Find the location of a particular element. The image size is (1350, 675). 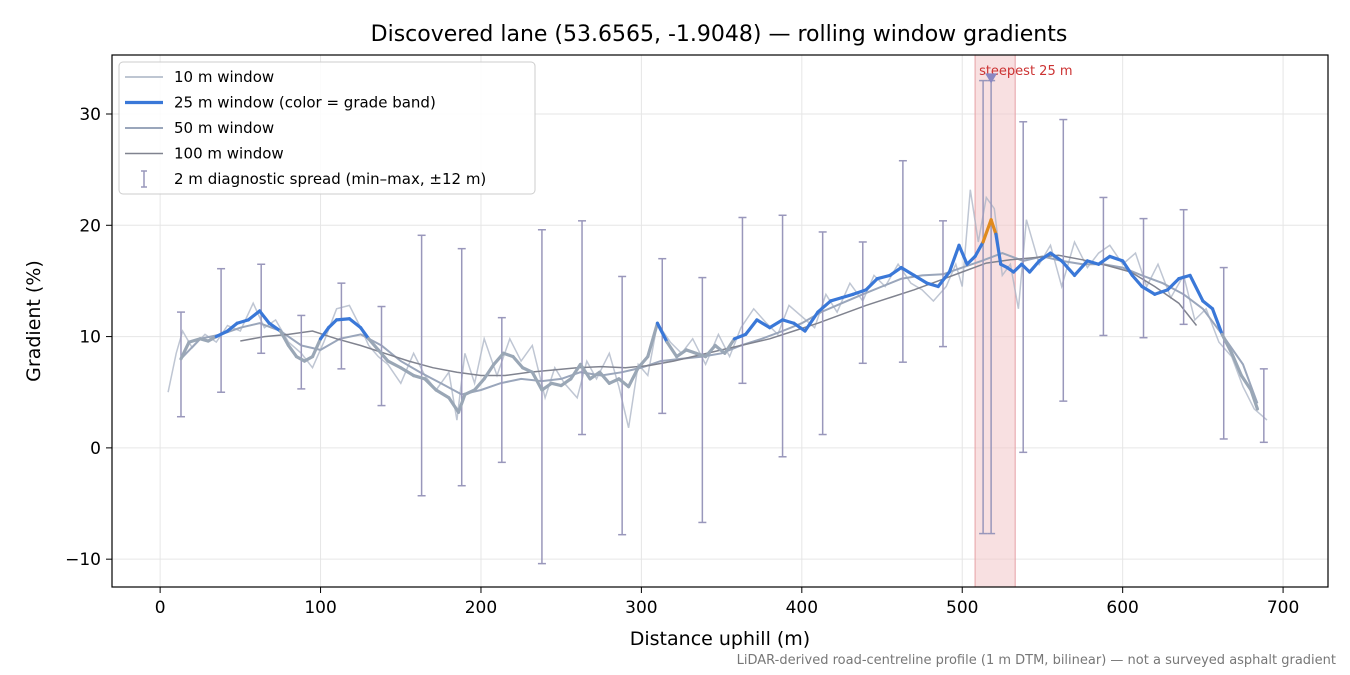

x-tick-label: 100 is located at coordinates (320, 608).